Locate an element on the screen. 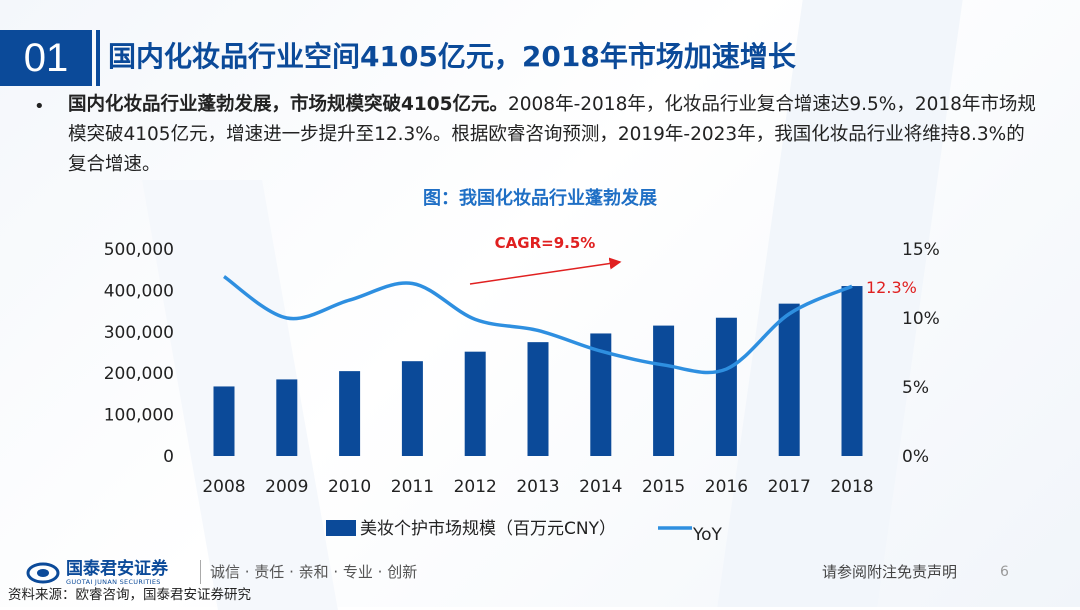  bar-2015 is located at coordinates (664, 390).